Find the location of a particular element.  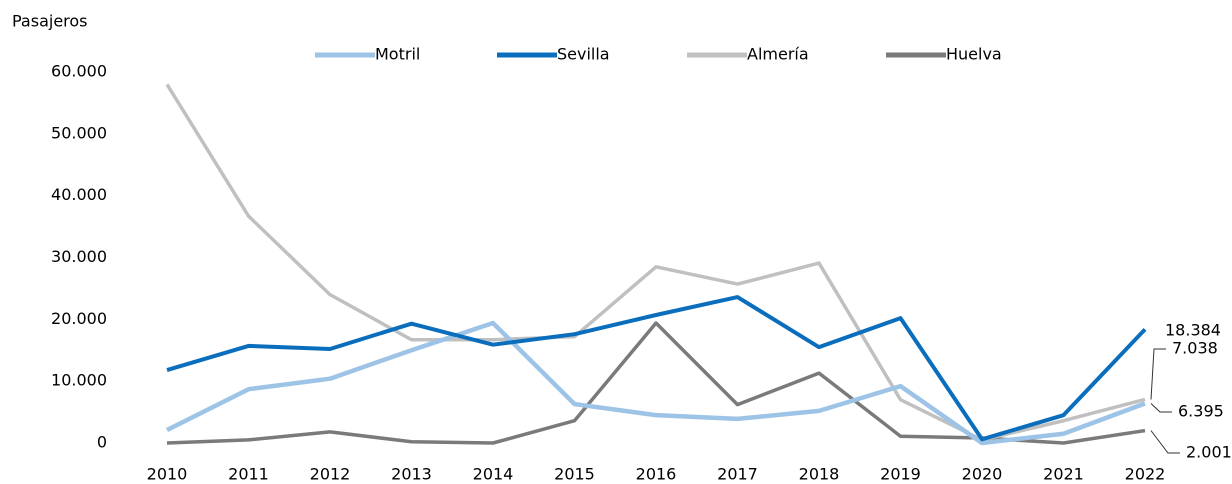

data-label: 6.395 is located at coordinates (1201, 411).